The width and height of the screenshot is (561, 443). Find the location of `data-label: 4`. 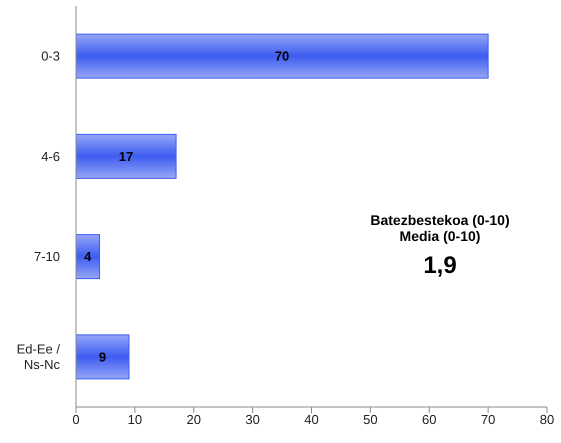

data-label: 4 is located at coordinates (88, 256).